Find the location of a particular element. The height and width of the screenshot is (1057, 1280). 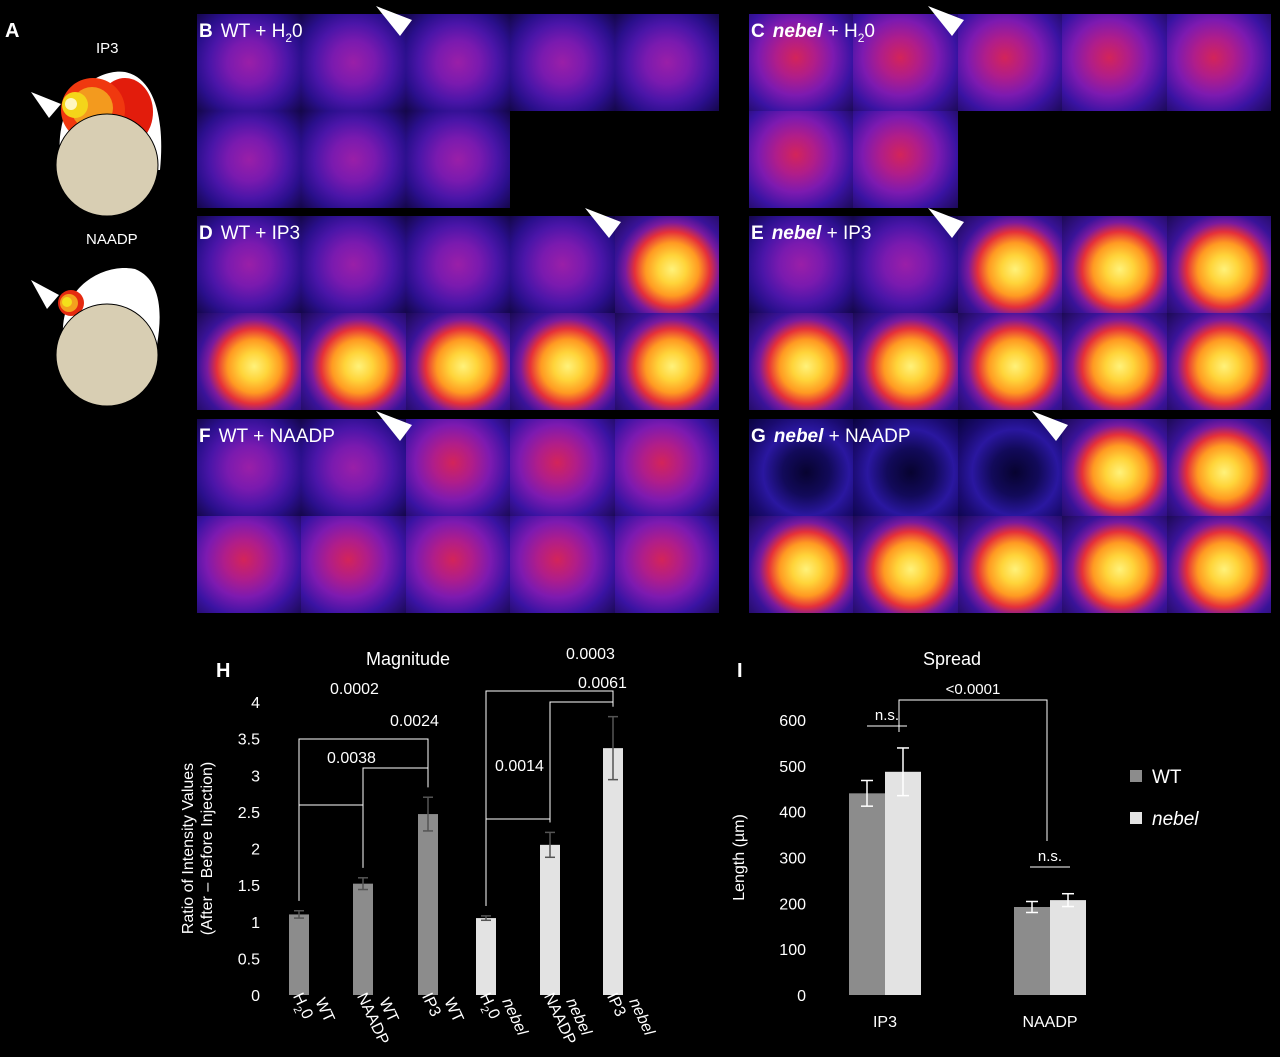

ip3-diagram-label: IP3 is located at coordinates (107, 48).